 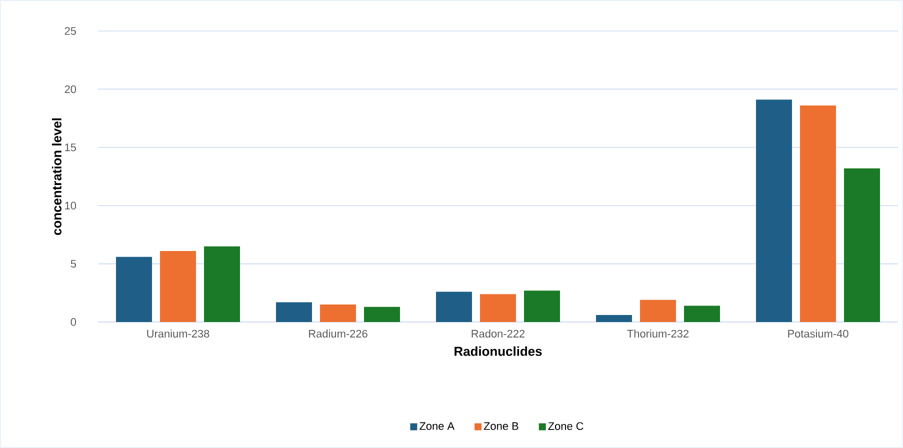 What do you see at coordinates (437, 426) in the screenshot?
I see `legend-label: Zone A` at bounding box center [437, 426].